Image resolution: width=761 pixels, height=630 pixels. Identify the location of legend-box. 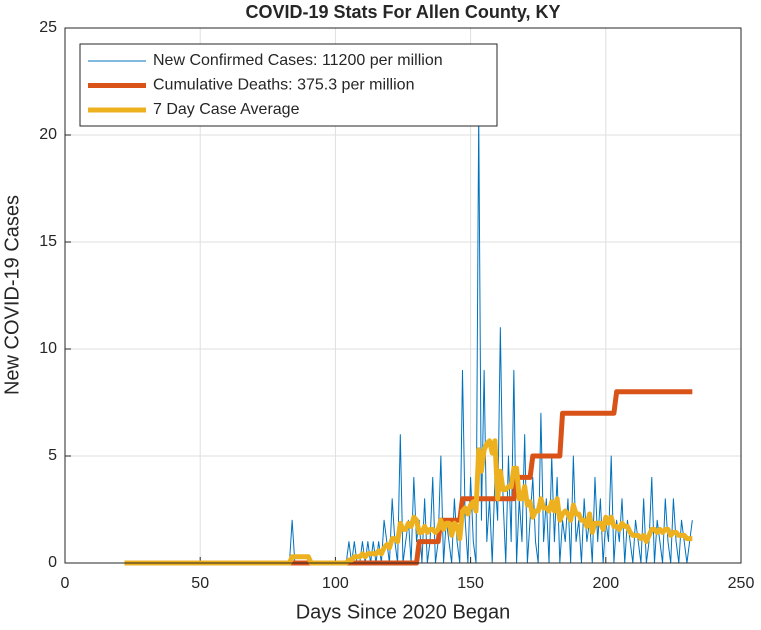
(288, 85).